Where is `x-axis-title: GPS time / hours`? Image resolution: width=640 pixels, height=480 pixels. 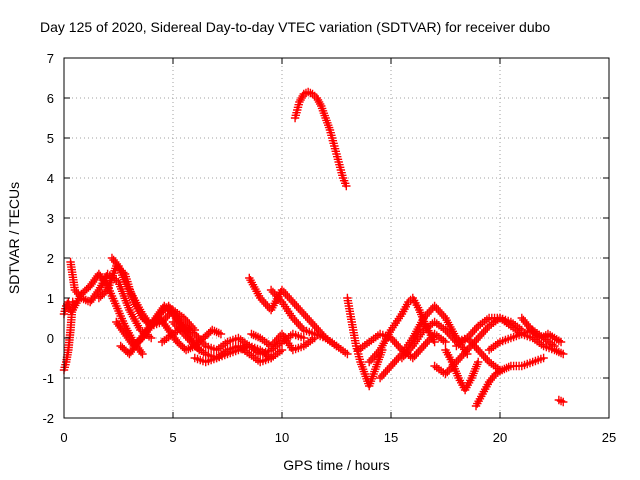
x-axis-title: GPS time / hours is located at coordinates (336, 465).